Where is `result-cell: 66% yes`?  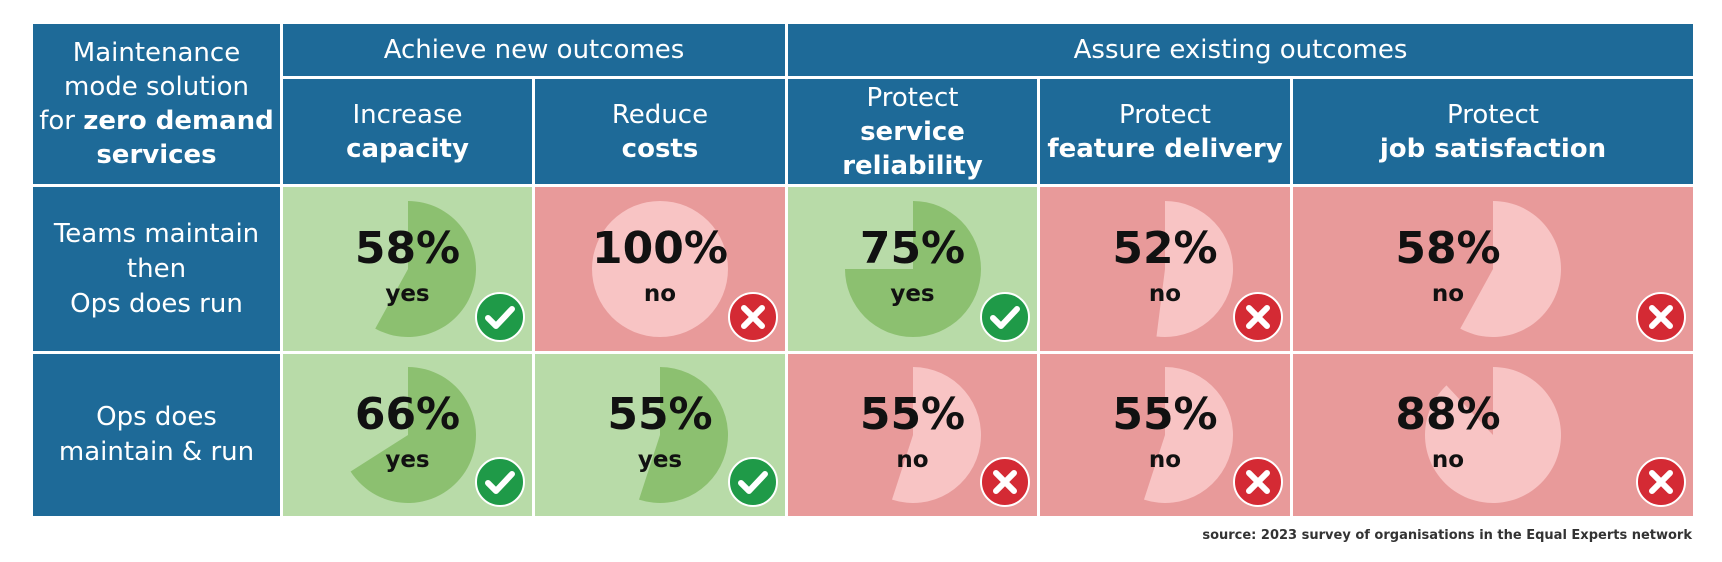
result-cell: 66% yes is located at coordinates (407, 435).